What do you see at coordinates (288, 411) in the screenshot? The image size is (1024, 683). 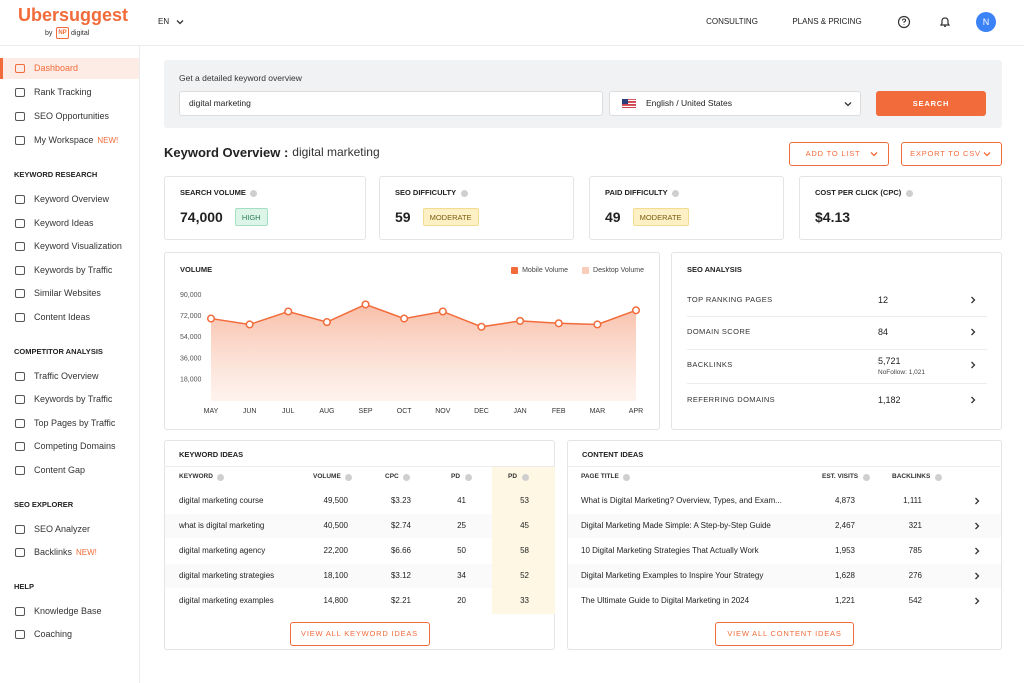 I see `x-tick-label: JUL` at bounding box center [288, 411].